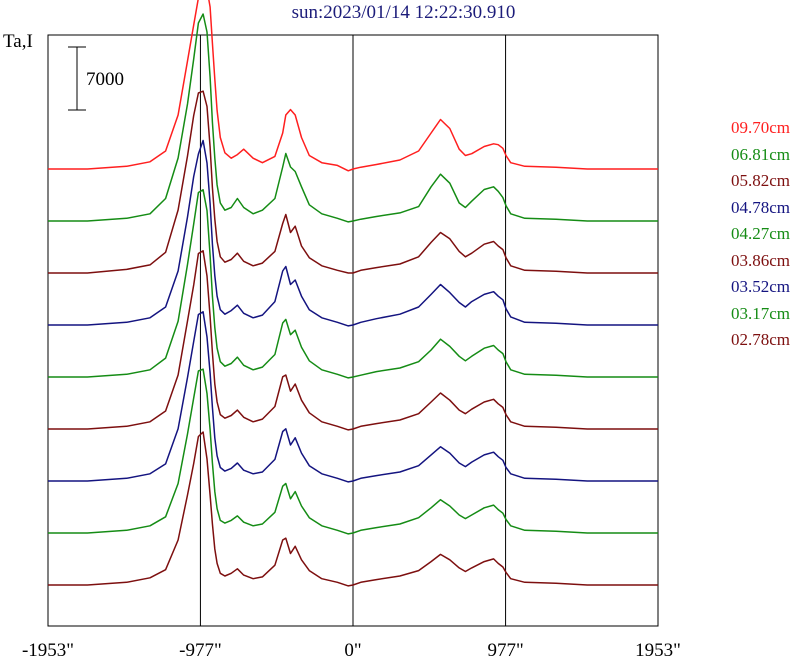 The image size is (807, 662). I want to click on legend-item: 04.78cm, so click(761, 207).